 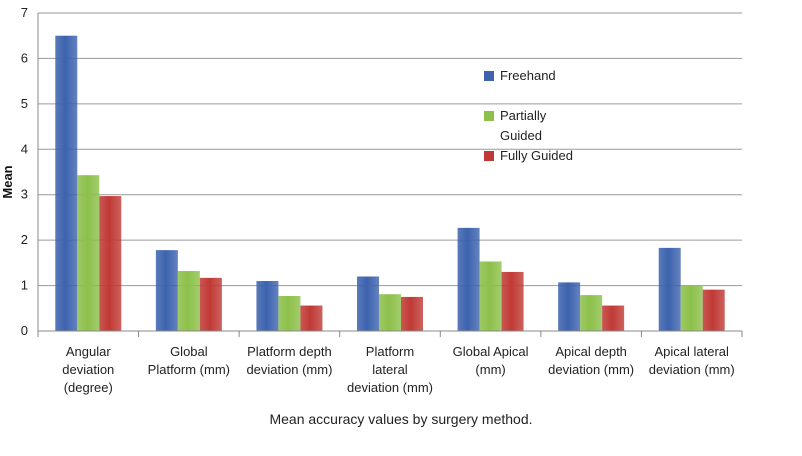 What do you see at coordinates (24, 57) in the screenshot?
I see `y-tick-label: 6` at bounding box center [24, 57].